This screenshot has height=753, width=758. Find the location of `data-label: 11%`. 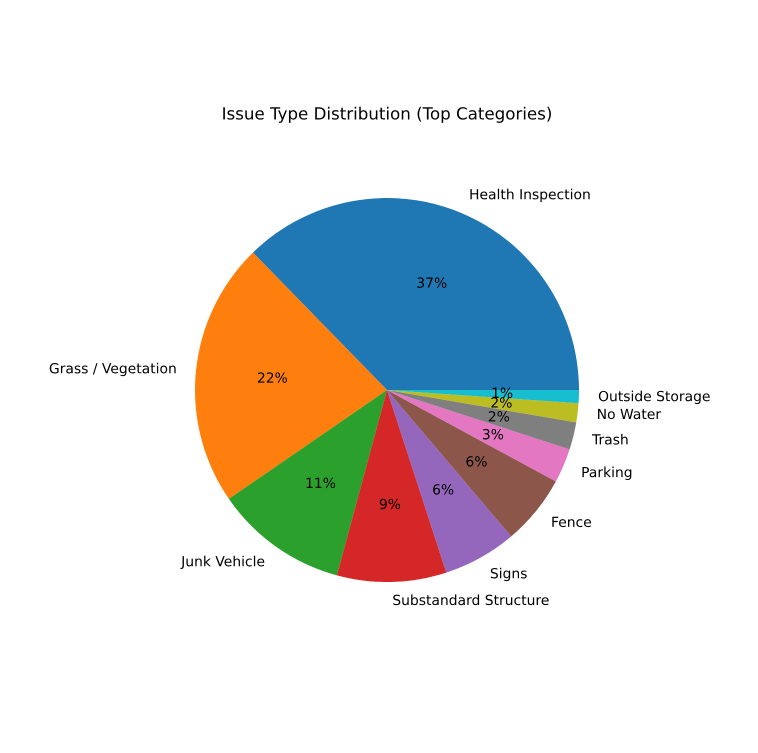

data-label: 11% is located at coordinates (321, 483).